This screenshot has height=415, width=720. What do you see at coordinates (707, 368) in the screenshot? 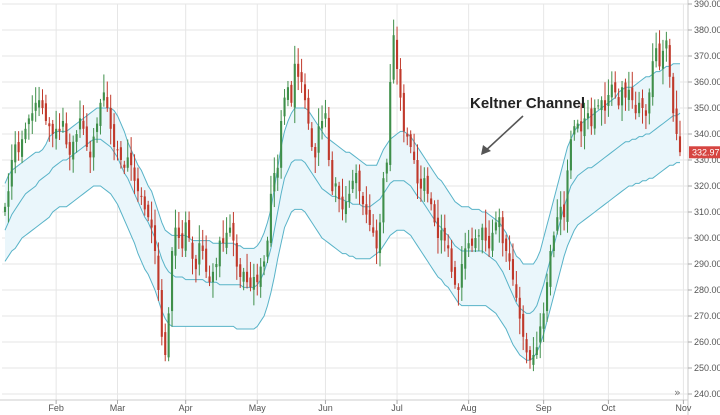
I see `y-tick-label: 250.00` at bounding box center [707, 368].